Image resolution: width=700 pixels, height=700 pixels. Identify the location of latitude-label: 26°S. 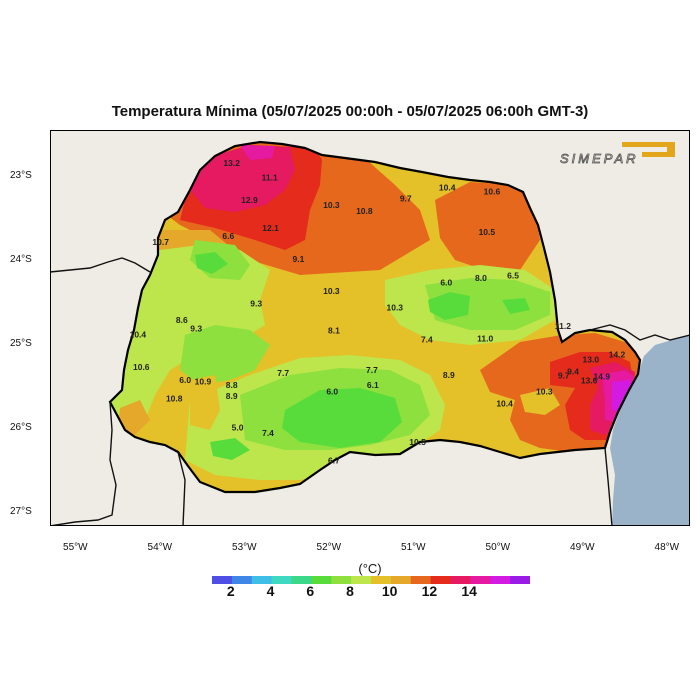
(21, 428).